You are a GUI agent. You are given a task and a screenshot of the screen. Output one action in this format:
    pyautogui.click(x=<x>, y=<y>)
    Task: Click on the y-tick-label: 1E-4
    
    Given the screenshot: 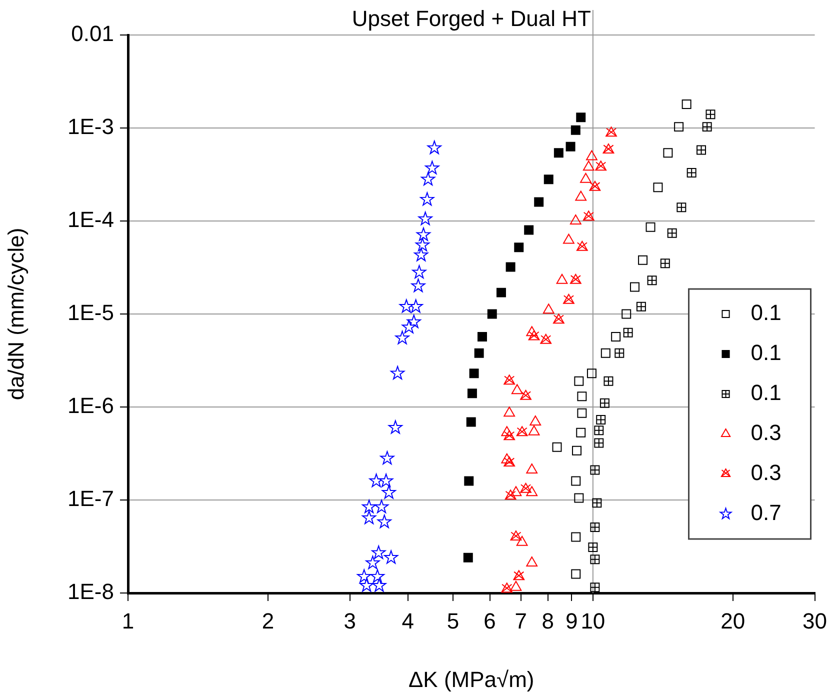 What is the action you would take?
    pyautogui.click(x=91, y=219)
    